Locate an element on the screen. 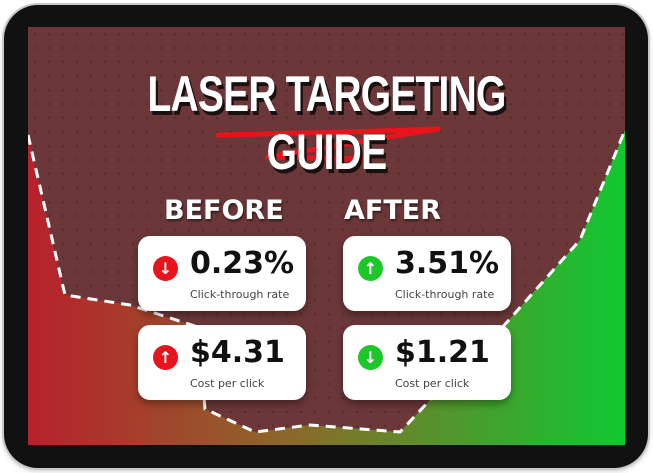 The height and width of the screenshot is (473, 653). red-underline-scribble is located at coordinates (328, 144).